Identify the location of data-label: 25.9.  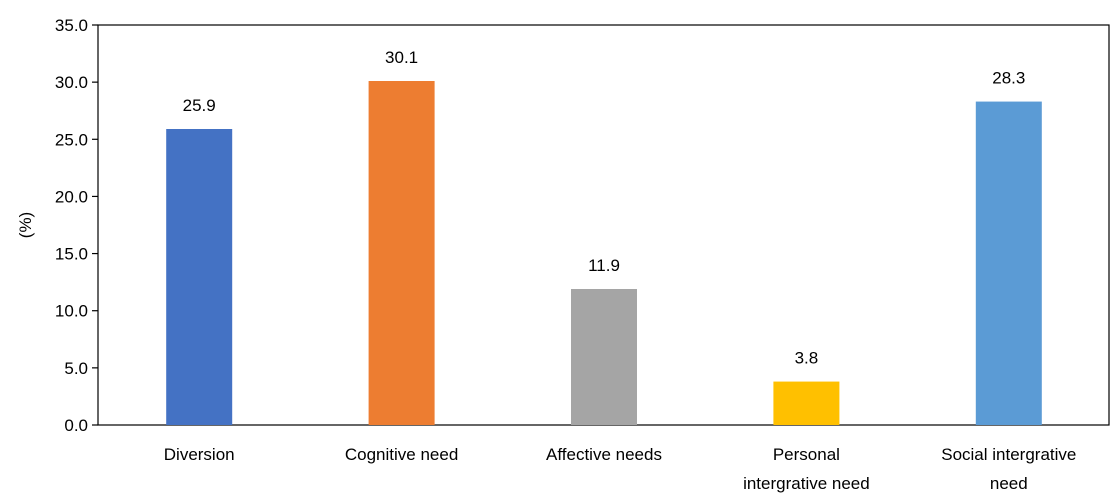
(199, 105).